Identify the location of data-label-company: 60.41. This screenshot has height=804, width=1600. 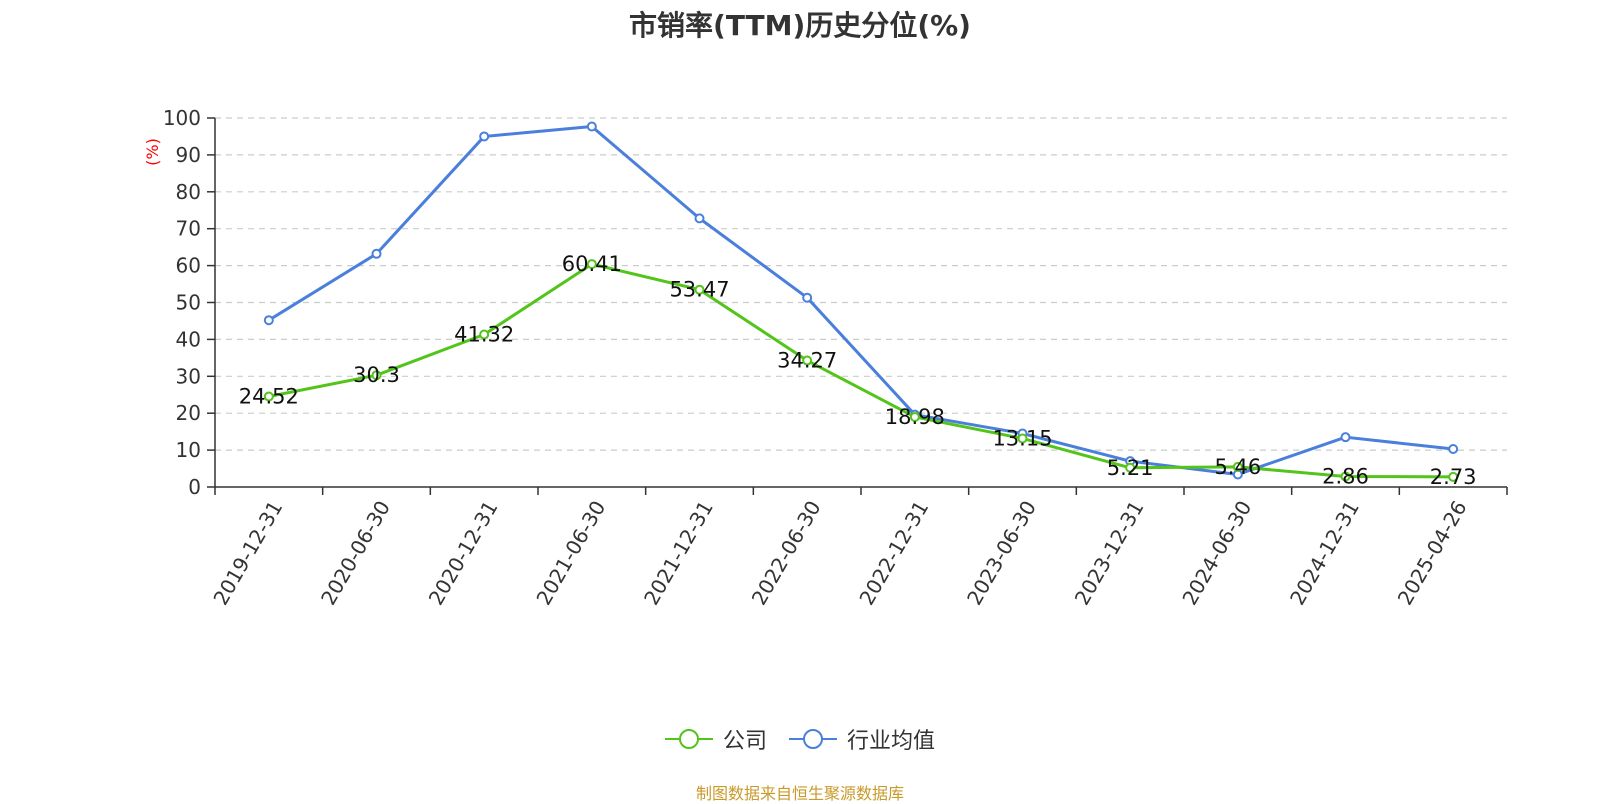
(592, 264).